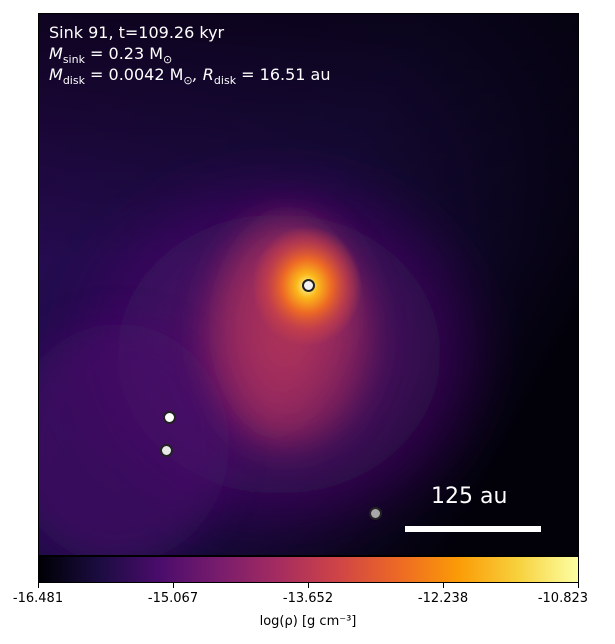  I want to click on sun-symbol-1: ⊙, so click(168, 60).